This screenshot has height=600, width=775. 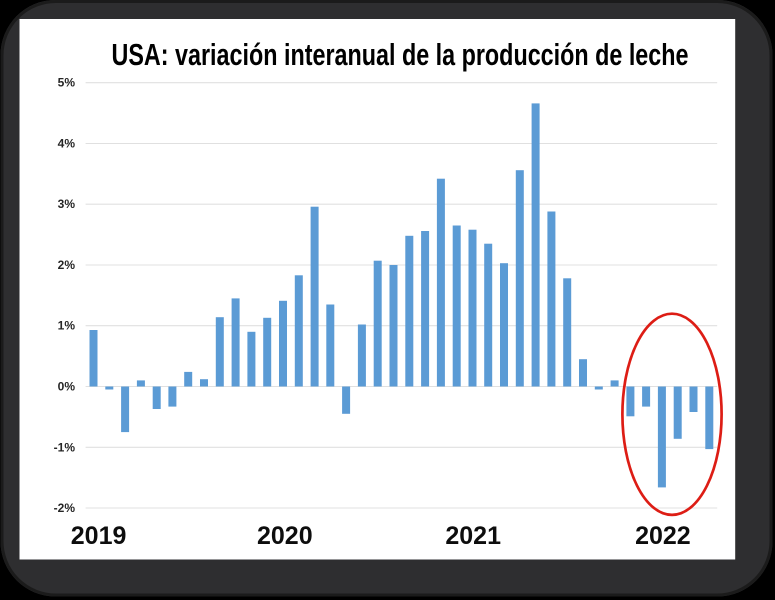 What do you see at coordinates (67, 204) in the screenshot?
I see `svg-text: 3%` at bounding box center [67, 204].